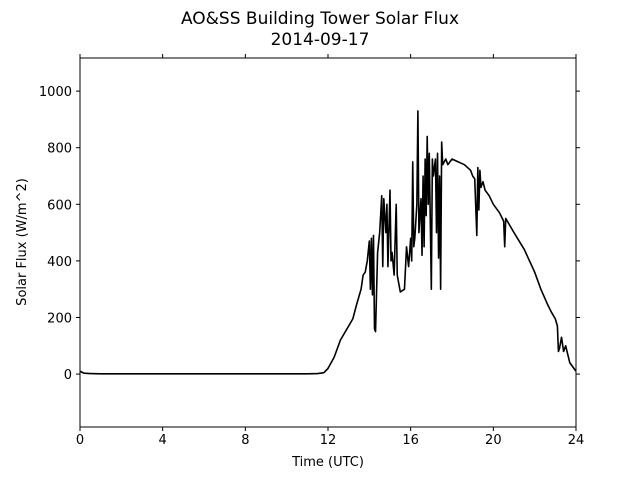 The width and height of the screenshot is (640, 484). Describe the element at coordinates (320, 40) in the screenshot. I see `chart-subtitle: 2014-09-17` at that location.